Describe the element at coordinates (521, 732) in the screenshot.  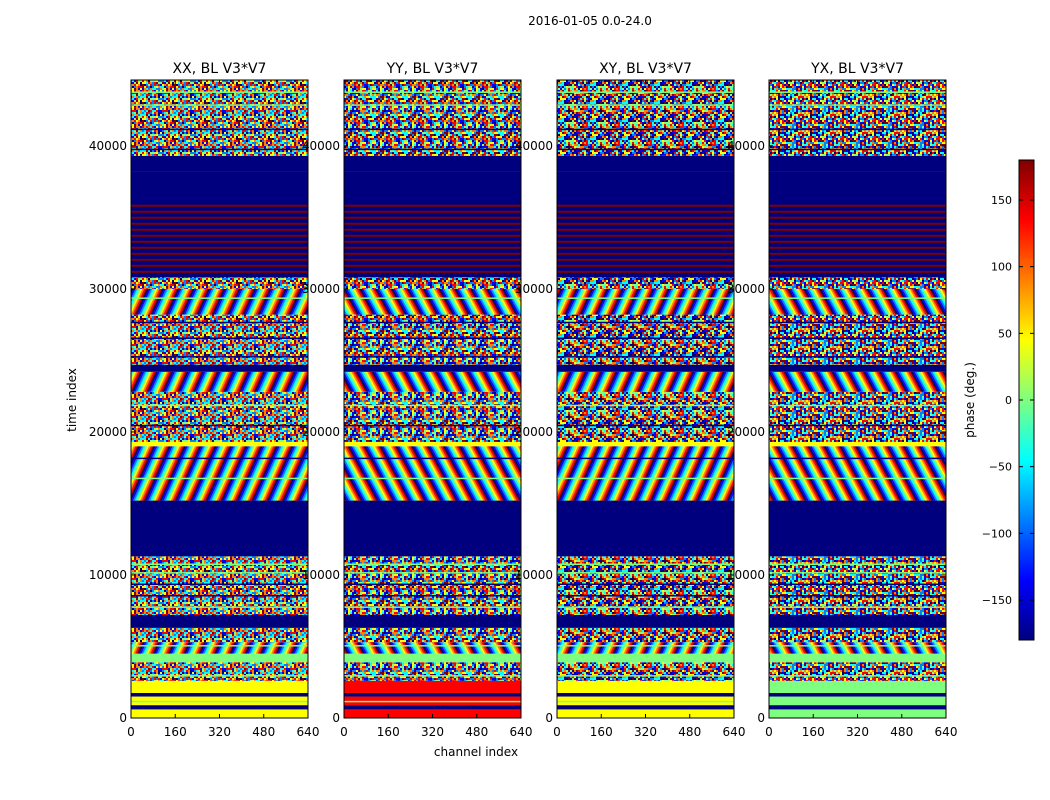
I see `x-tick-label: 640` at that location.